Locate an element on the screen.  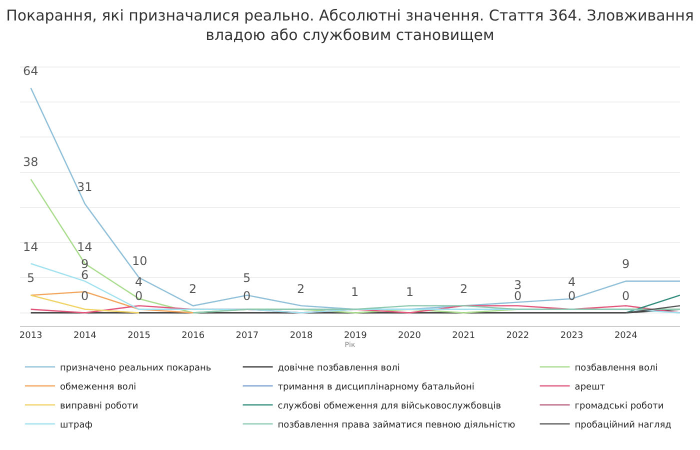
data-label: 64 is located at coordinates (30, 71).